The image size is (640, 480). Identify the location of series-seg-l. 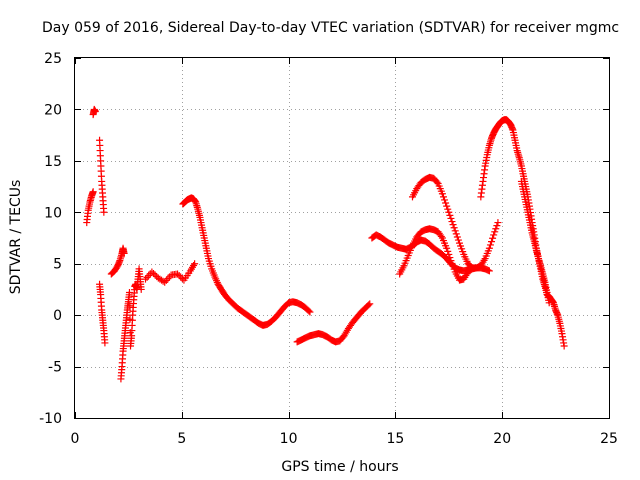
(450, 224).